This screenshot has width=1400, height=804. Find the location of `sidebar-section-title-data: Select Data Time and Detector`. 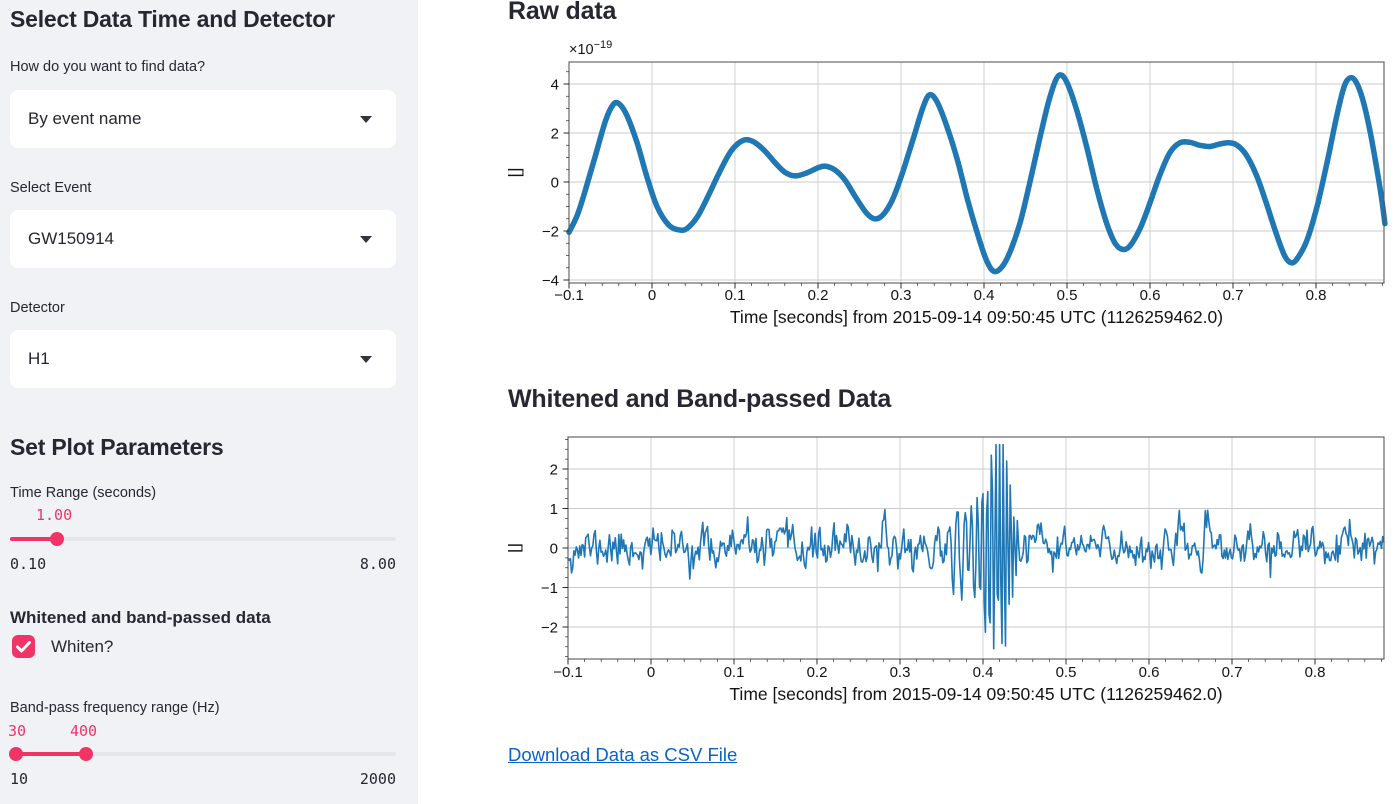

sidebar-section-title-data: Select Data Time and Detector is located at coordinates (172, 19).